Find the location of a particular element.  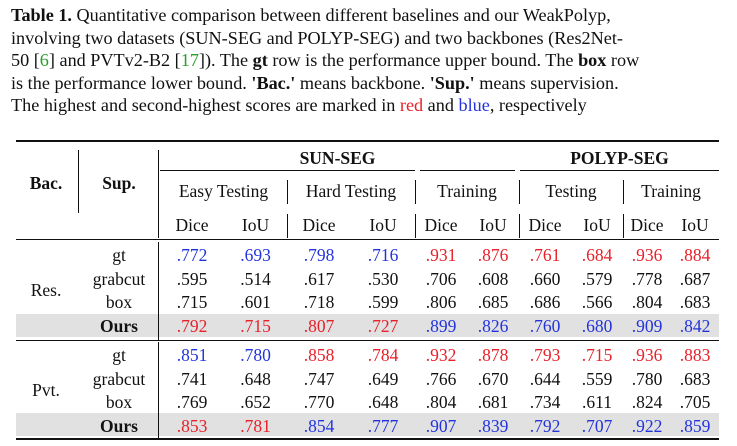

table-cell: .747 is located at coordinates (319, 378).